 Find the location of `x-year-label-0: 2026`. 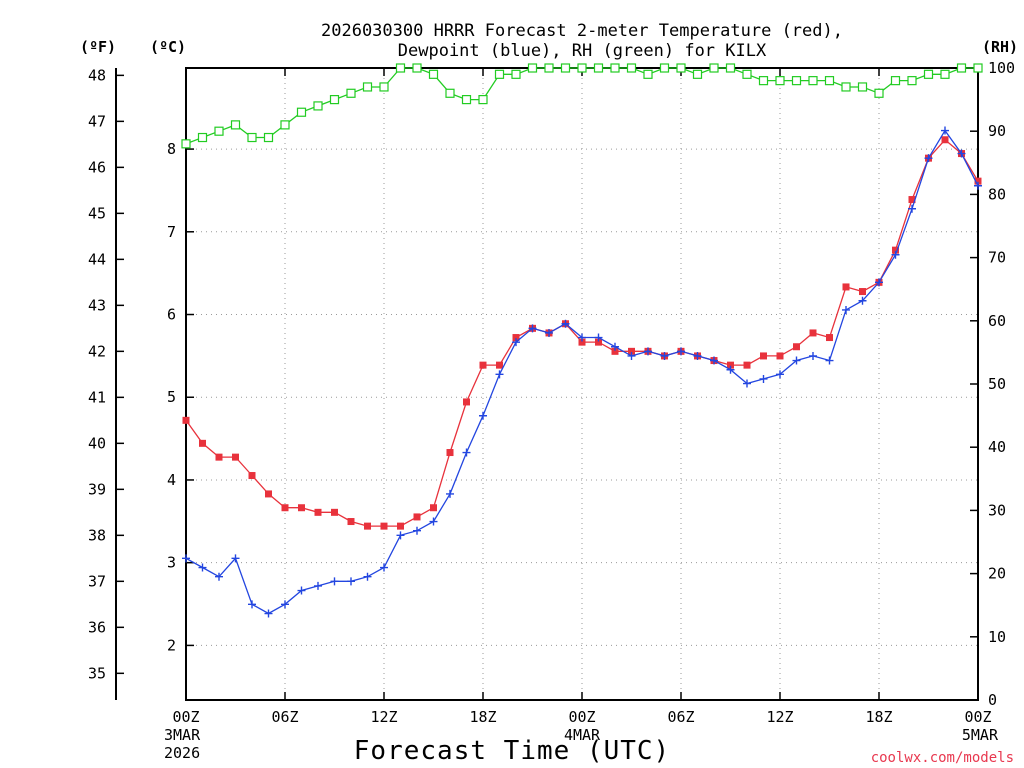

x-year-label-0: 2026 is located at coordinates (182, 753).